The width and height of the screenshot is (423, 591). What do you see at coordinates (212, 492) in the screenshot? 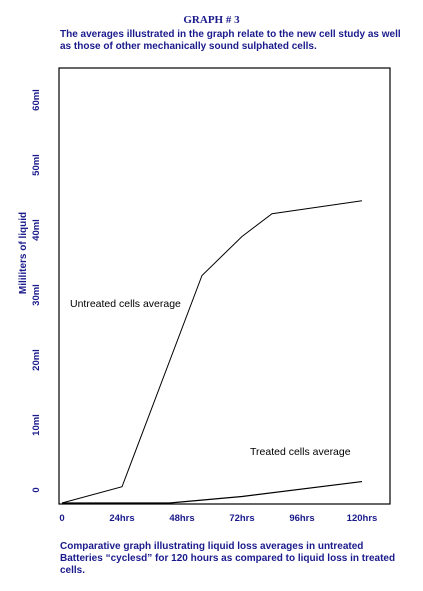
I see `series-line-treated` at bounding box center [212, 492].